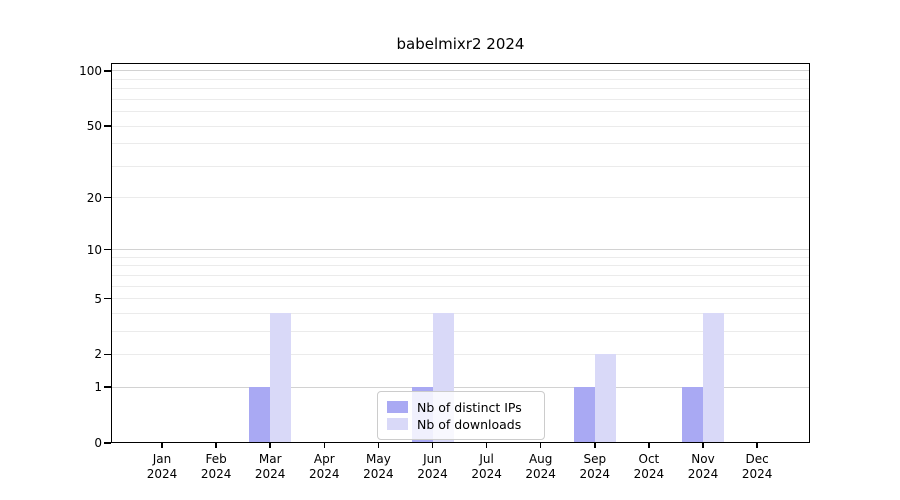 The image size is (900, 500). Describe the element at coordinates (324, 459) in the screenshot. I see `x-tick-label-month: Apr` at that location.